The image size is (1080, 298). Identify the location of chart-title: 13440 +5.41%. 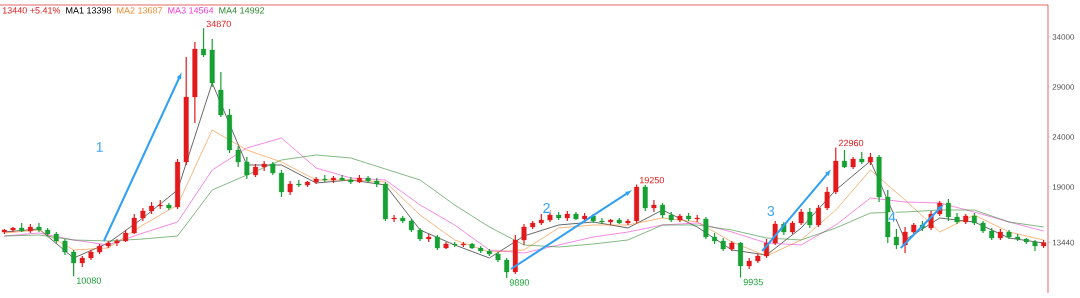
(31, 10).